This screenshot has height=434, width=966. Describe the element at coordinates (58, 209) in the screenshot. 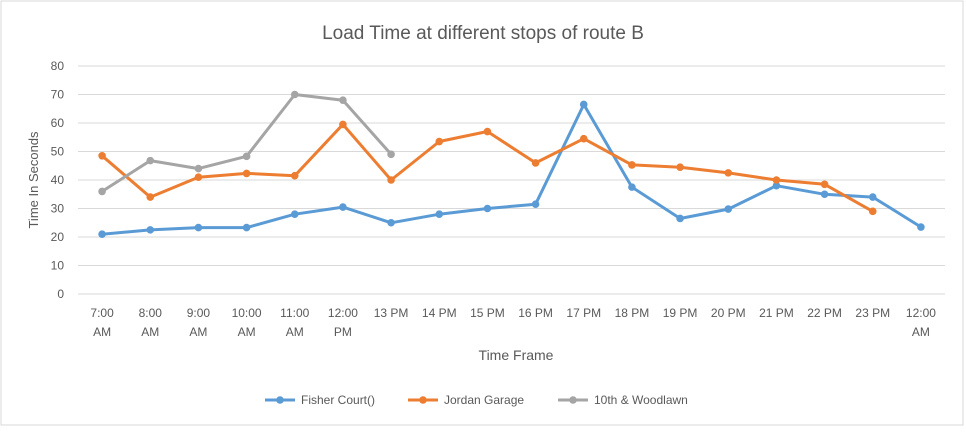

I see `y-tick-label: 30` at that location.